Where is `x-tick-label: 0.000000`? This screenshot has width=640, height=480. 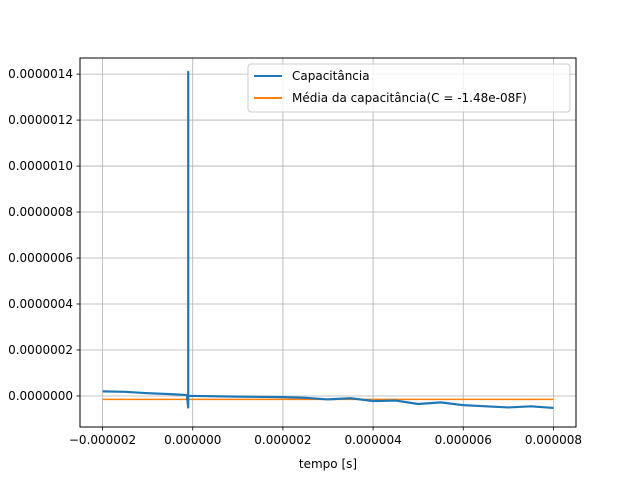
x-tick-label: 0.000000 is located at coordinates (192, 440).